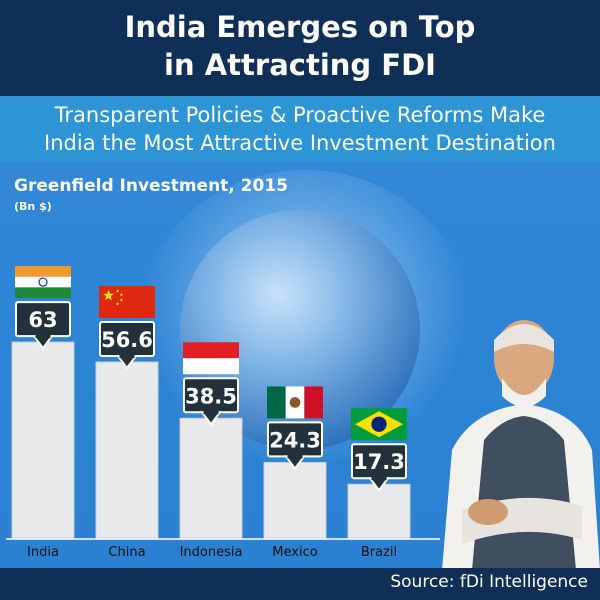  What do you see at coordinates (126, 552) in the screenshot?
I see `category-label-china: China` at bounding box center [126, 552].